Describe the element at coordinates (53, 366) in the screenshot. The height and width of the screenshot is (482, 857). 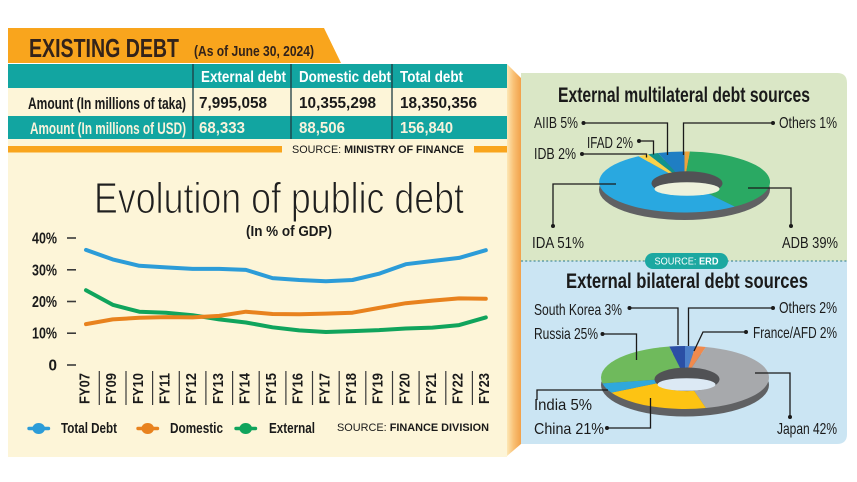
I see `svg-text: 0` at that location.